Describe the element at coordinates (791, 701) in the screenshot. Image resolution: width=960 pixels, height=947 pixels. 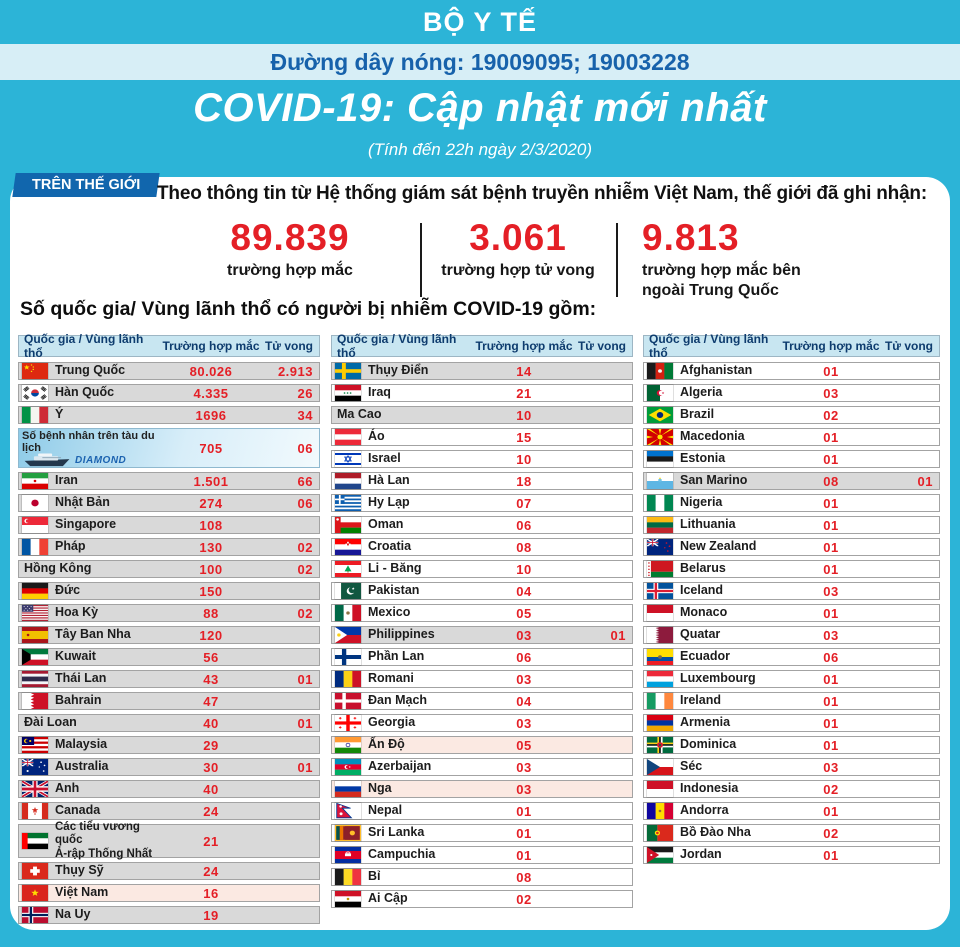
I see `table-row: Ireland 01` at that location.